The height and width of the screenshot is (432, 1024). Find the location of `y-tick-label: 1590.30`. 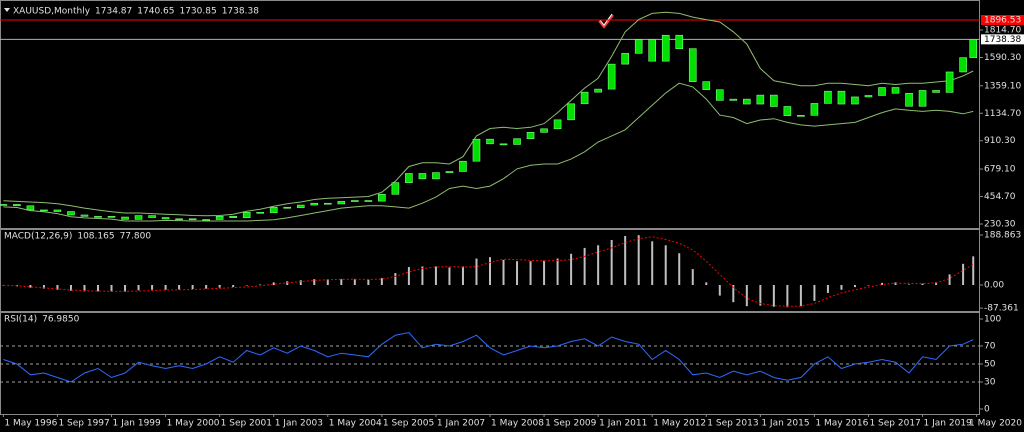

y-tick-label: 1590.30 is located at coordinates (1002, 58).